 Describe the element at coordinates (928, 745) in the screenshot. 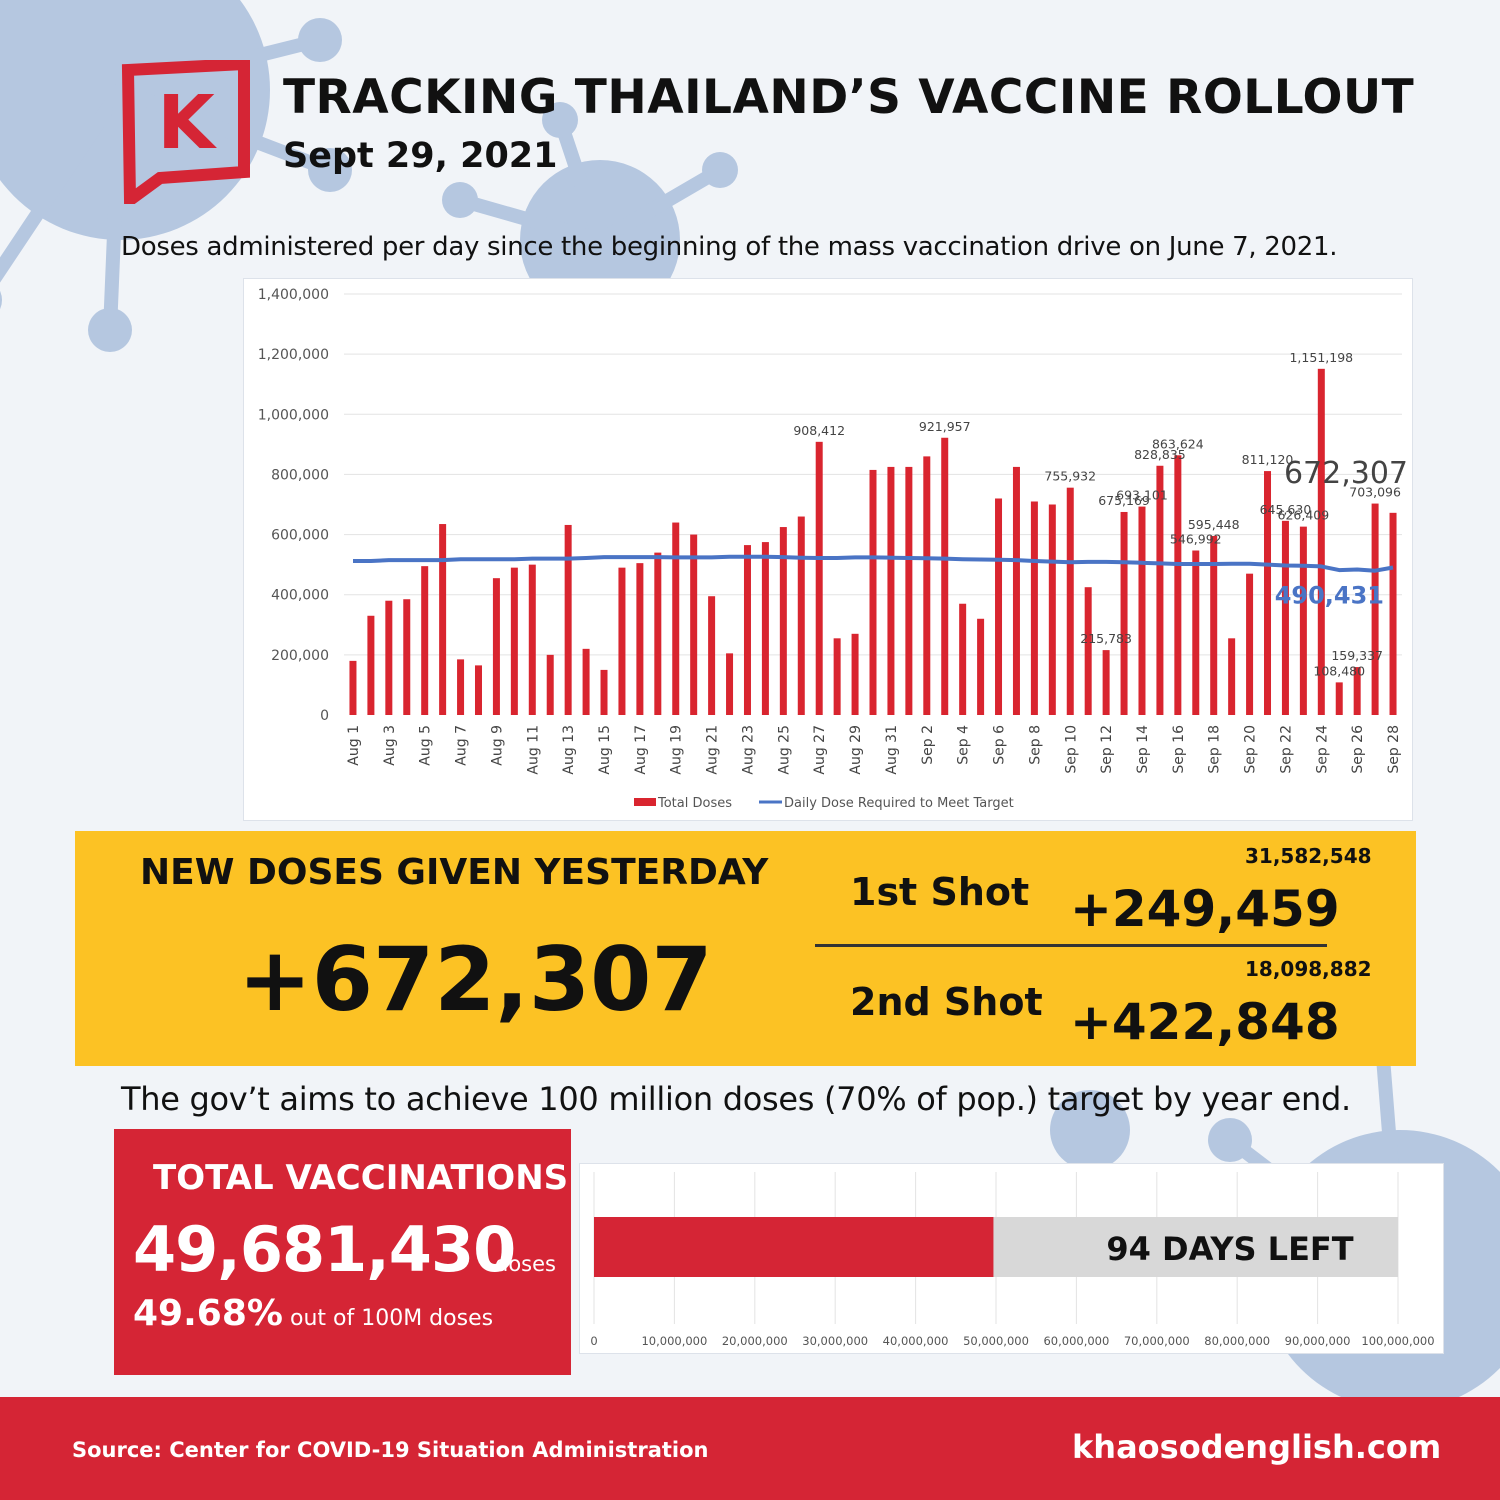

I see `x-tick-label: Sep 2` at that location.